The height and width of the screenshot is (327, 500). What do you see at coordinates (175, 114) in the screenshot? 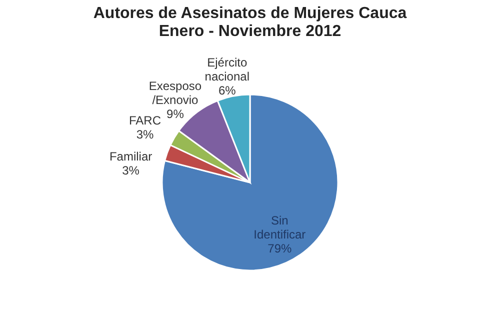
I see `data-label: 9%` at bounding box center [175, 114].